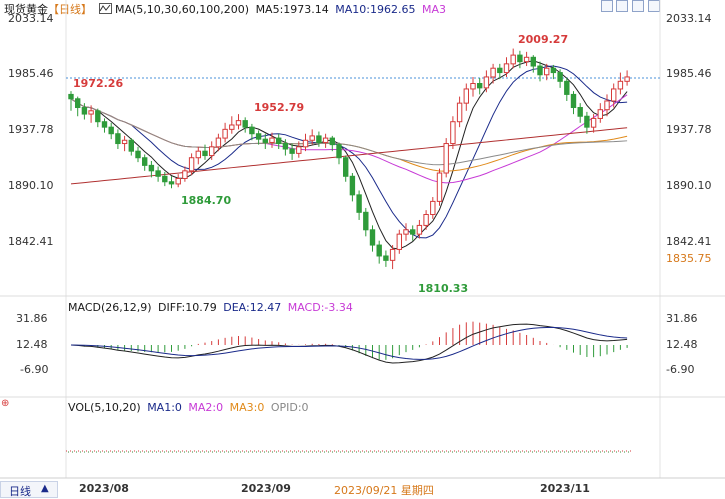  What do you see at coordinates (98, 83) in the screenshot?
I see `annotation-high-1972: 1972.26` at bounding box center [98, 83].